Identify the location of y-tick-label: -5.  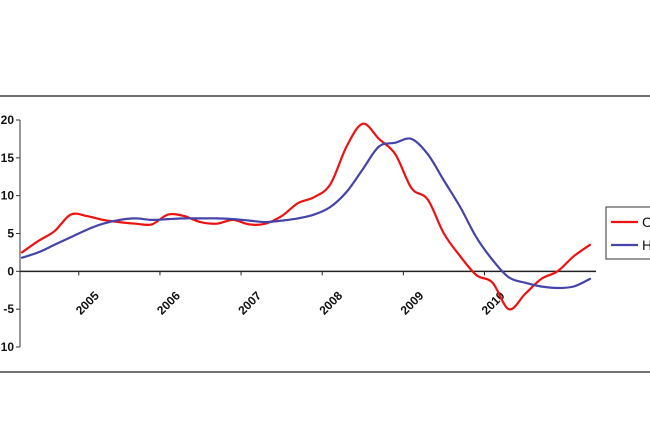
(8, 309).